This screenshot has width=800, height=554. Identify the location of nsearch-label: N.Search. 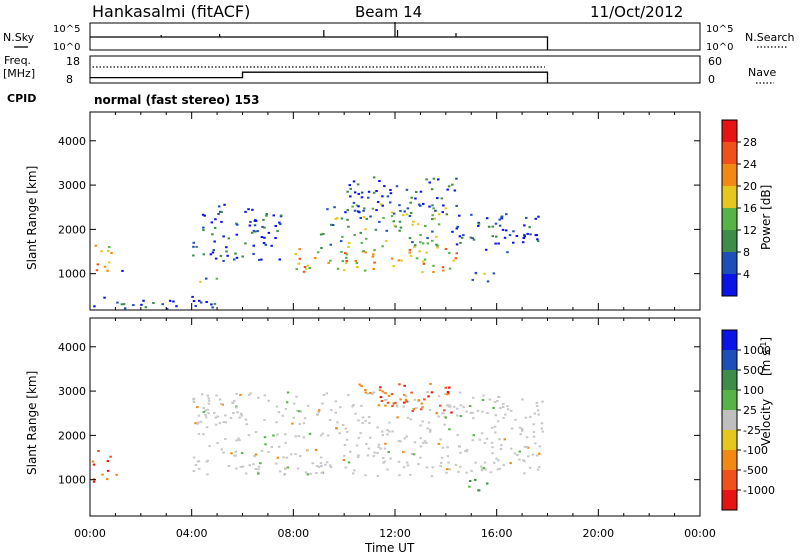
(770, 37).